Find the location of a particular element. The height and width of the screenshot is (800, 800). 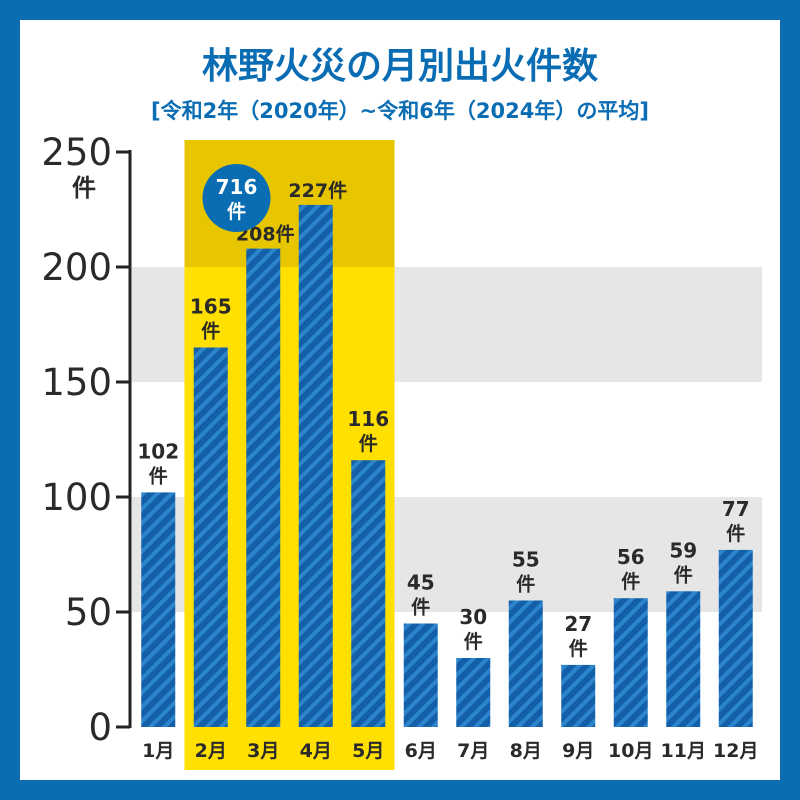

total-badge is located at coordinates (236, 198).